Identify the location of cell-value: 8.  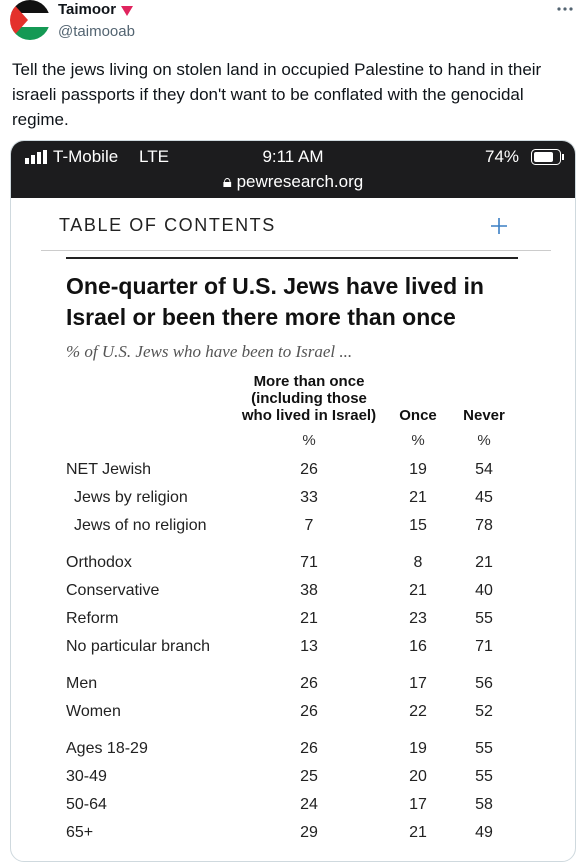
(418, 562).